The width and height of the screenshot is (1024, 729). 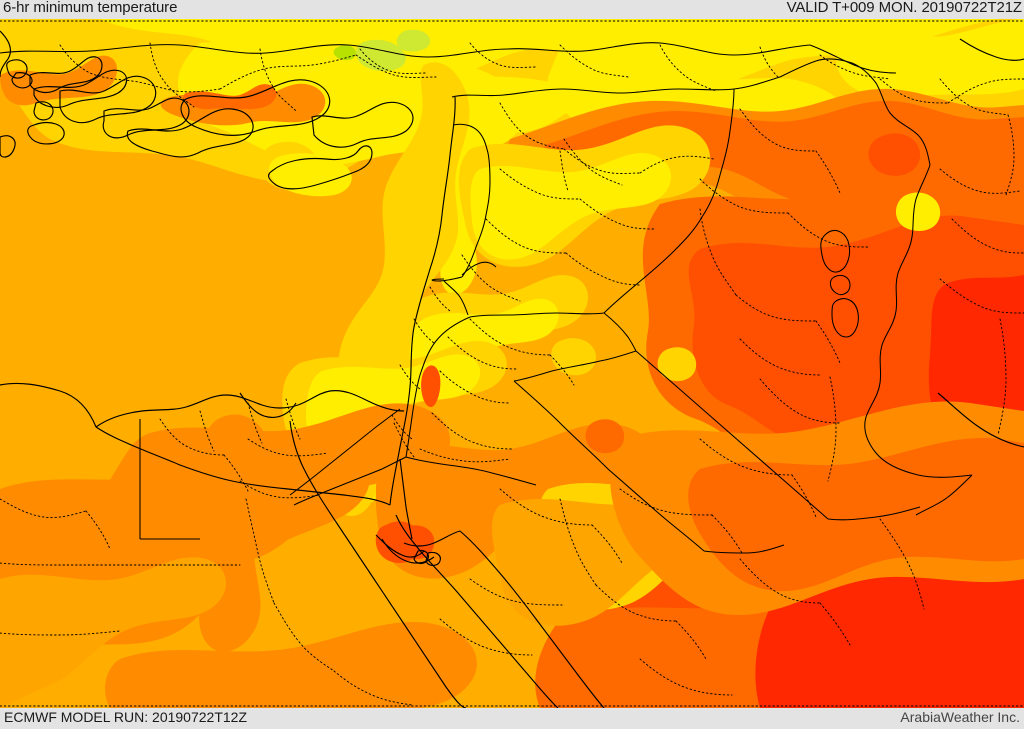 What do you see at coordinates (362, 124) in the screenshot?
I see `coastline-syria-coast` at bounding box center [362, 124].